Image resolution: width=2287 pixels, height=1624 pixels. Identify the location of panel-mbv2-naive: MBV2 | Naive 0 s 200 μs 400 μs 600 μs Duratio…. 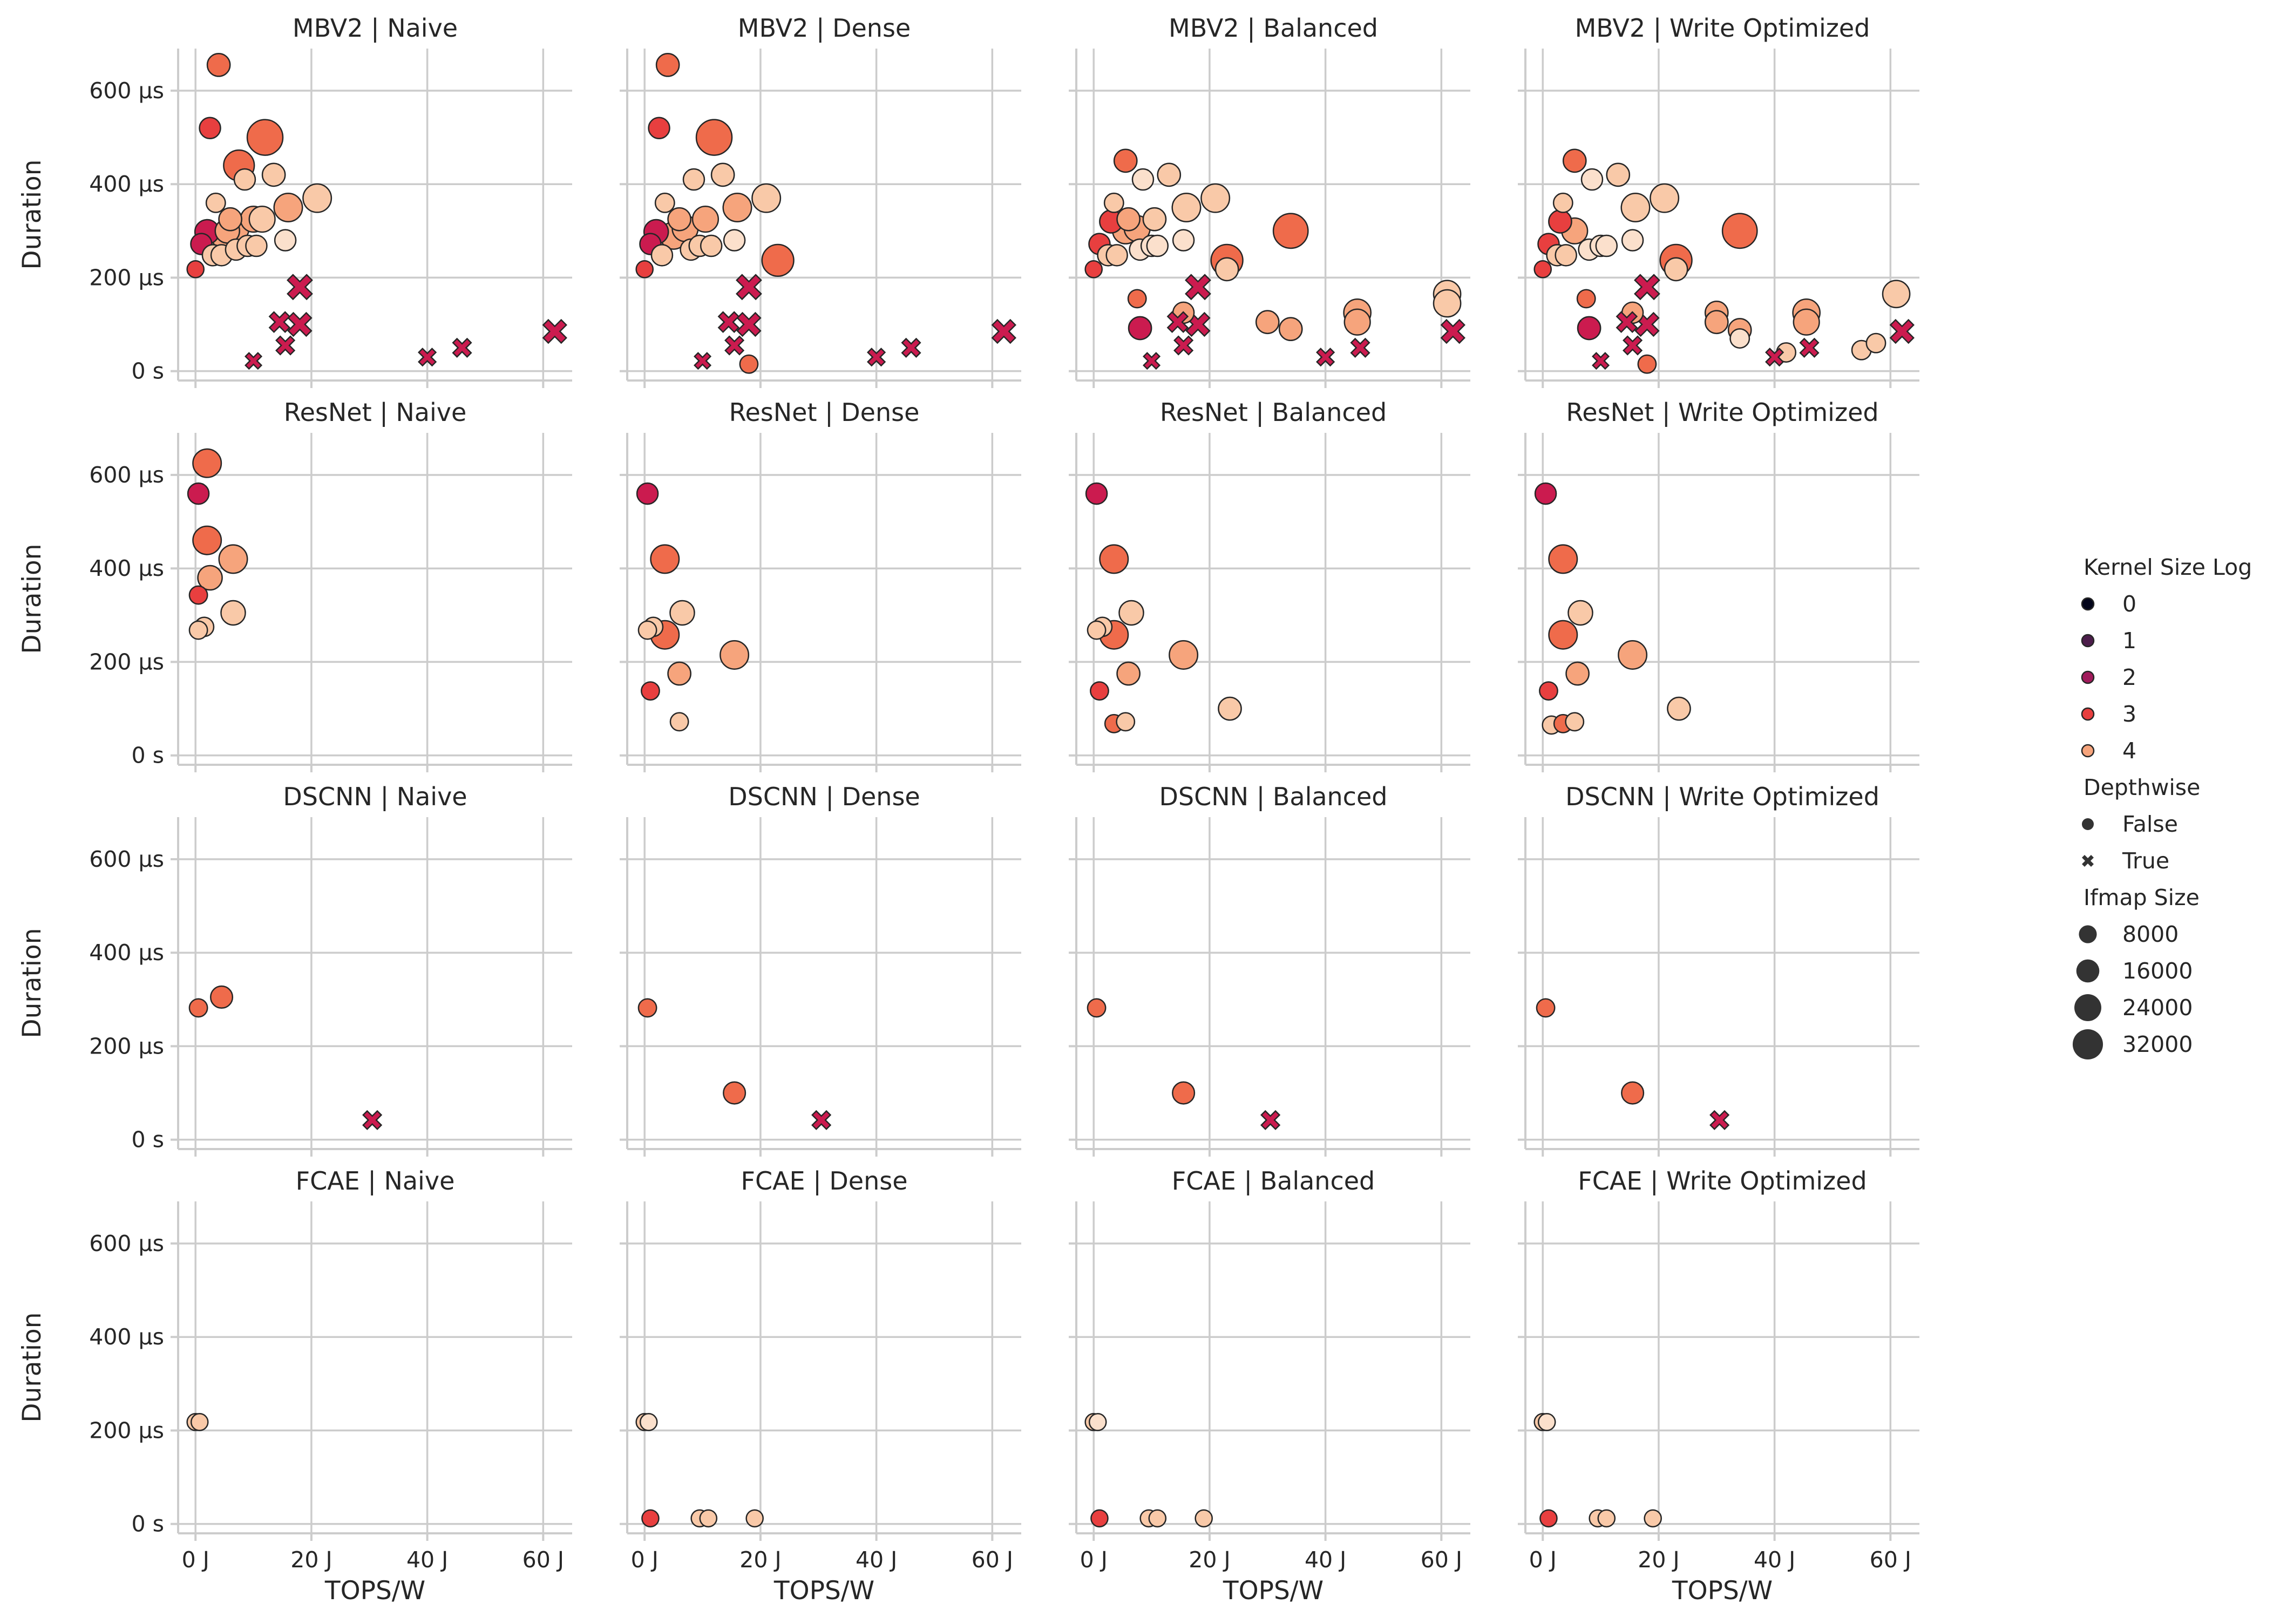
(294, 201).